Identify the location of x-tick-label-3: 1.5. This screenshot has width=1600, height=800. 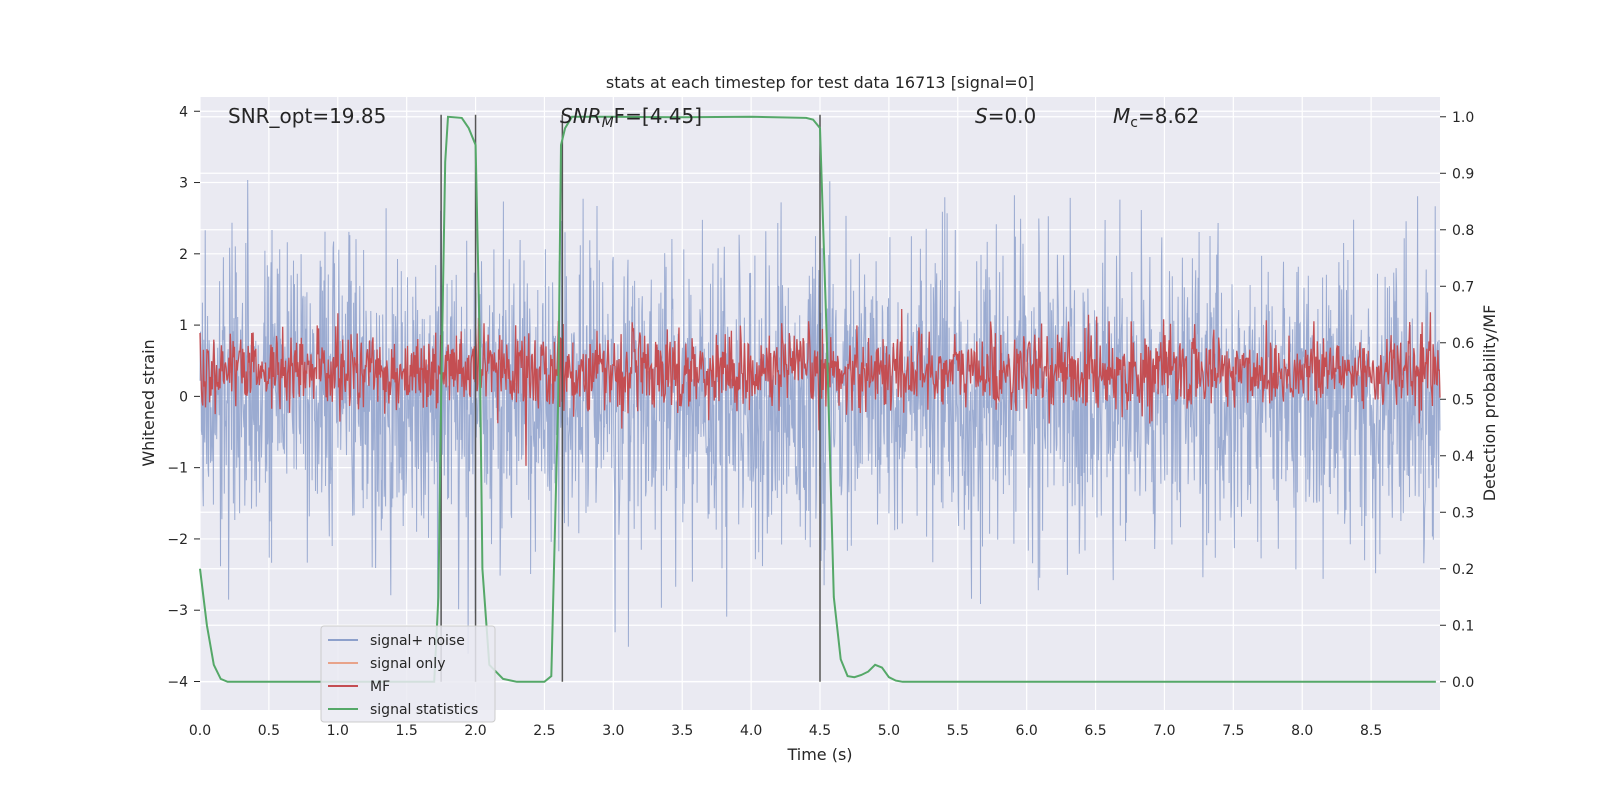
(407, 731).